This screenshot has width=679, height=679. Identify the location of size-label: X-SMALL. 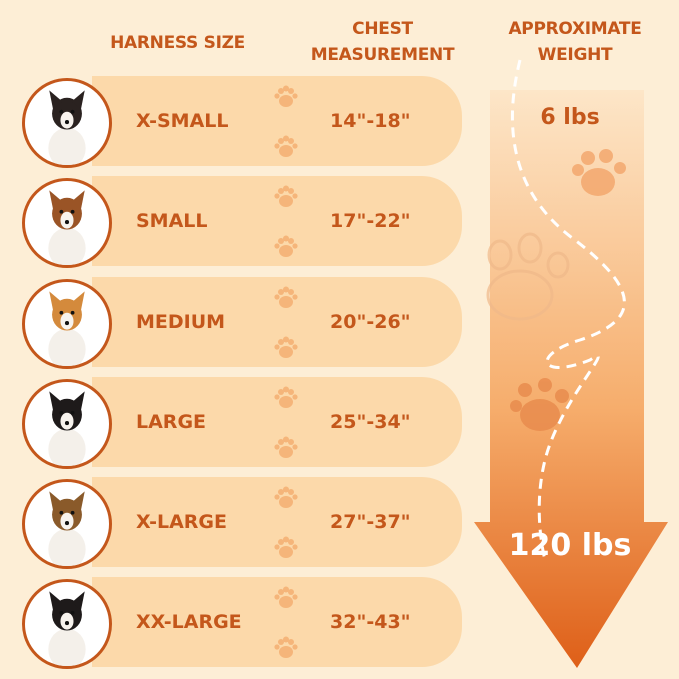
(182, 121).